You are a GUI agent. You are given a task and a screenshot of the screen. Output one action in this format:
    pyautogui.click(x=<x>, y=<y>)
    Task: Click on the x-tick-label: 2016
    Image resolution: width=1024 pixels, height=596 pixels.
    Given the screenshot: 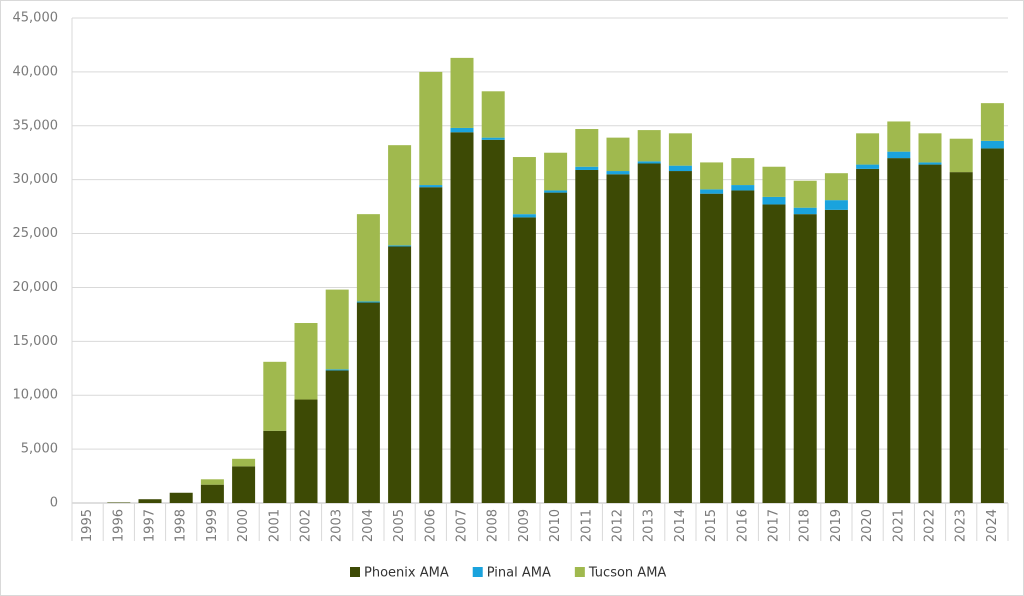 What is the action you would take?
    pyautogui.click(x=742, y=525)
    